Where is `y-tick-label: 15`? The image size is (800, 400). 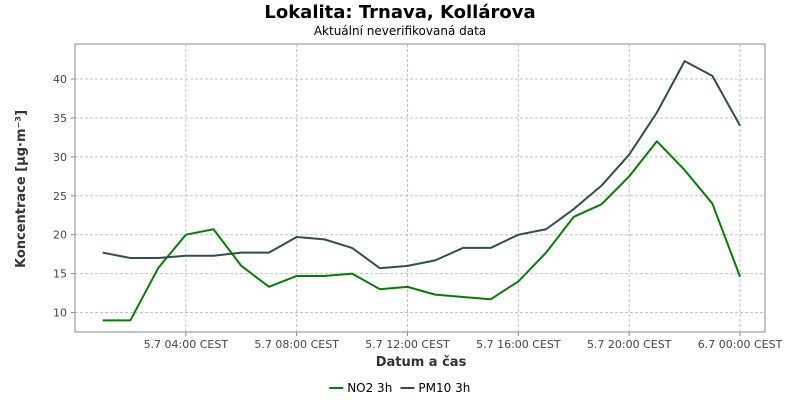 y-tick-label: 15 is located at coordinates (60, 274).